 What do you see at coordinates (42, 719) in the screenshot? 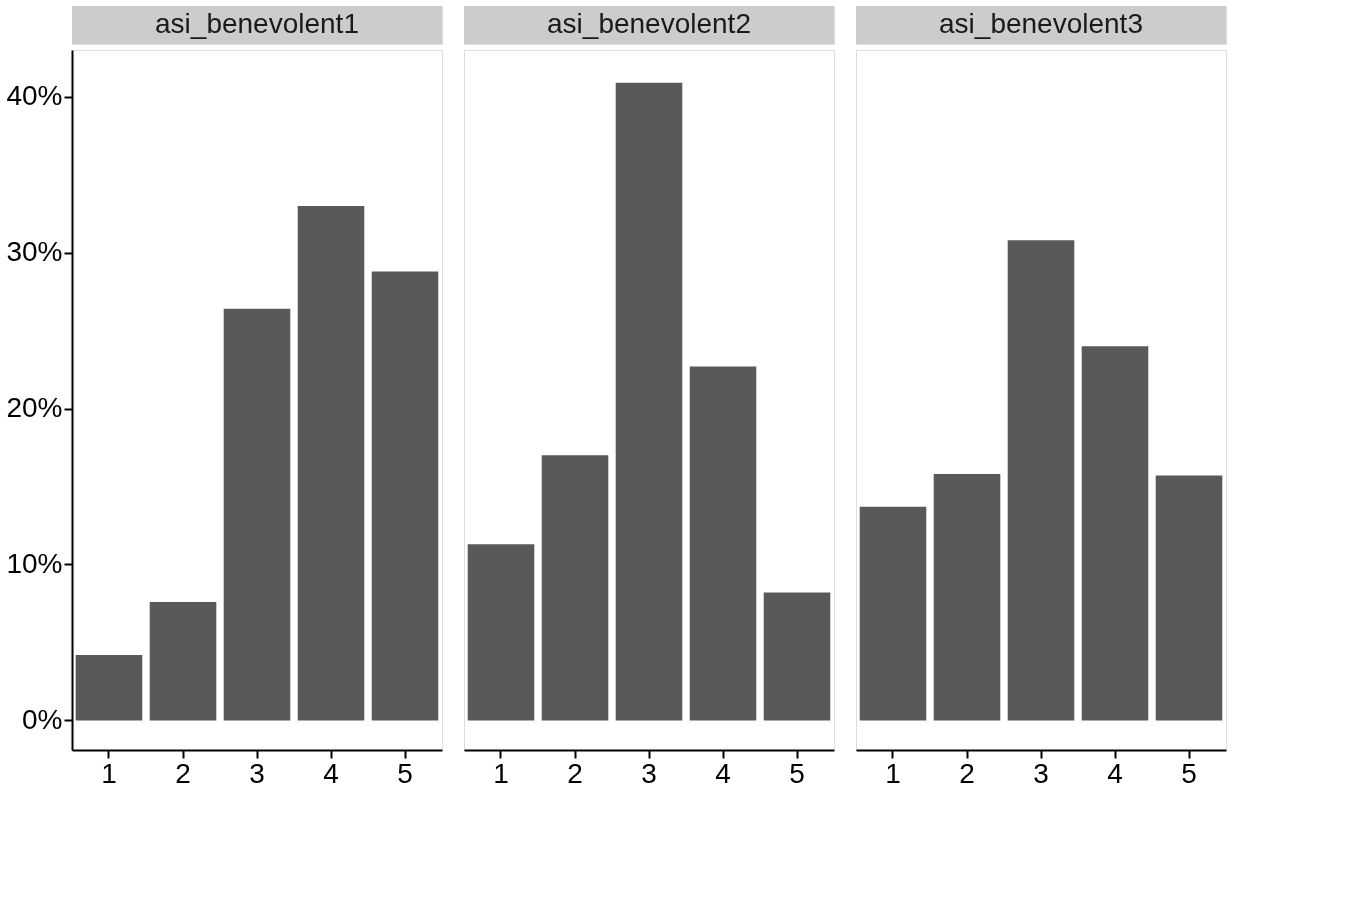
I see `y-tick-label: 0%` at bounding box center [42, 719].